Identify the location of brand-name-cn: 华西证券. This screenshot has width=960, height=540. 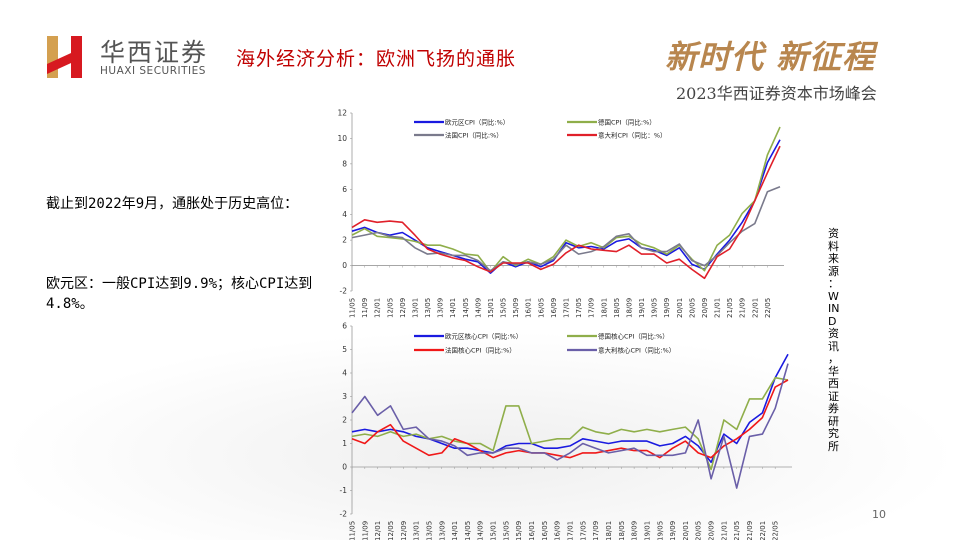
(154, 52).